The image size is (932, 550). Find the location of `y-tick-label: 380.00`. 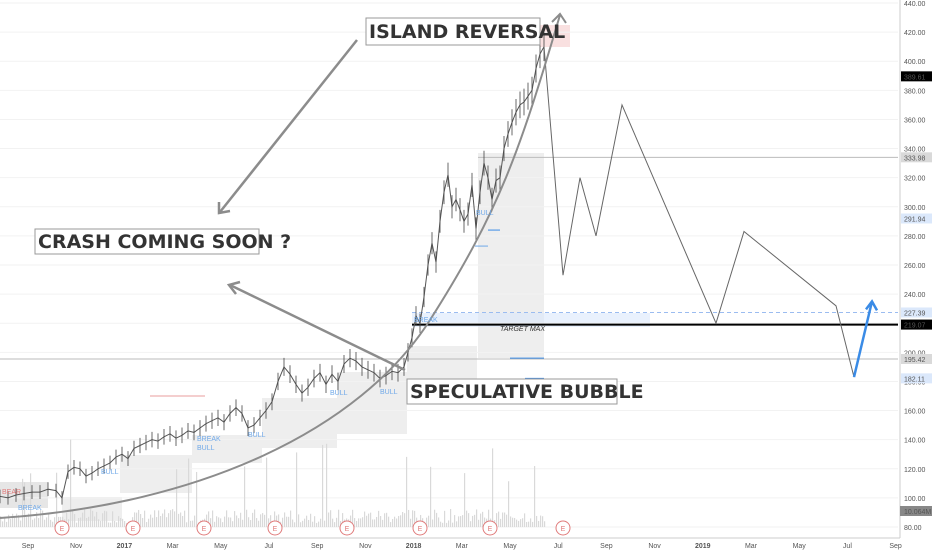

y-tick-label: 380.00 is located at coordinates (915, 91).